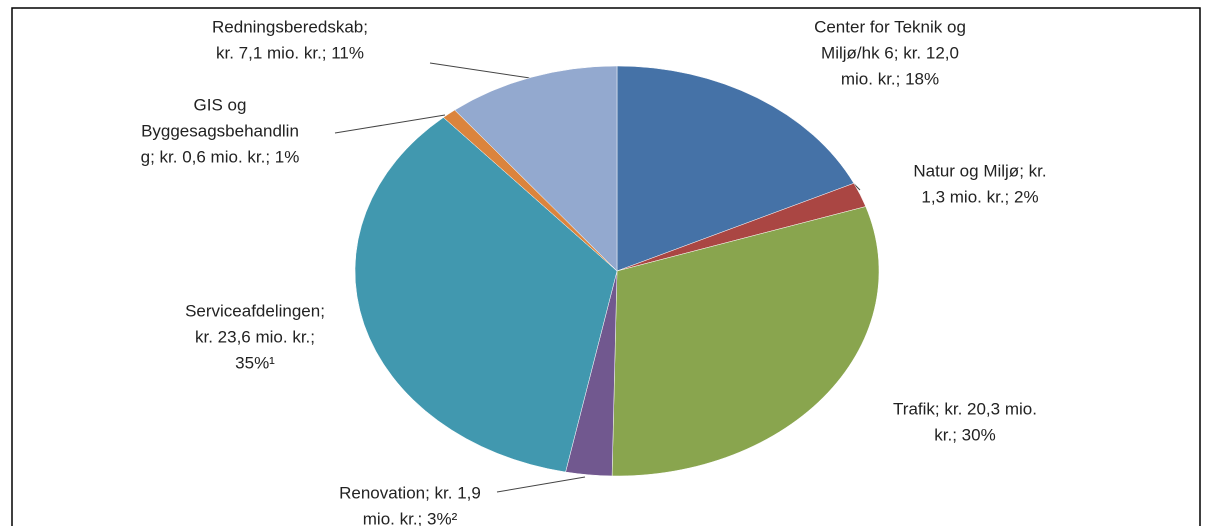  What do you see at coordinates (255, 310) in the screenshot?
I see `data-label: Serviceafdelingen;` at bounding box center [255, 310].